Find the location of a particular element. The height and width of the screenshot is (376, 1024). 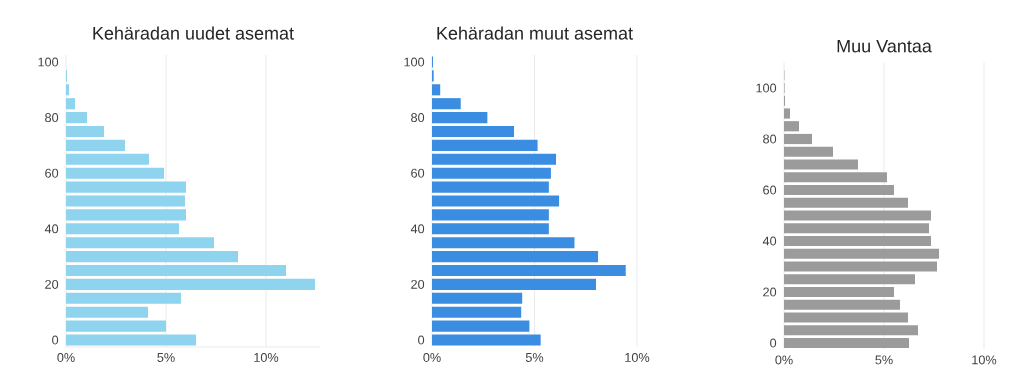

chart-title: Kehäradan uudet asemat is located at coordinates (193, 33).